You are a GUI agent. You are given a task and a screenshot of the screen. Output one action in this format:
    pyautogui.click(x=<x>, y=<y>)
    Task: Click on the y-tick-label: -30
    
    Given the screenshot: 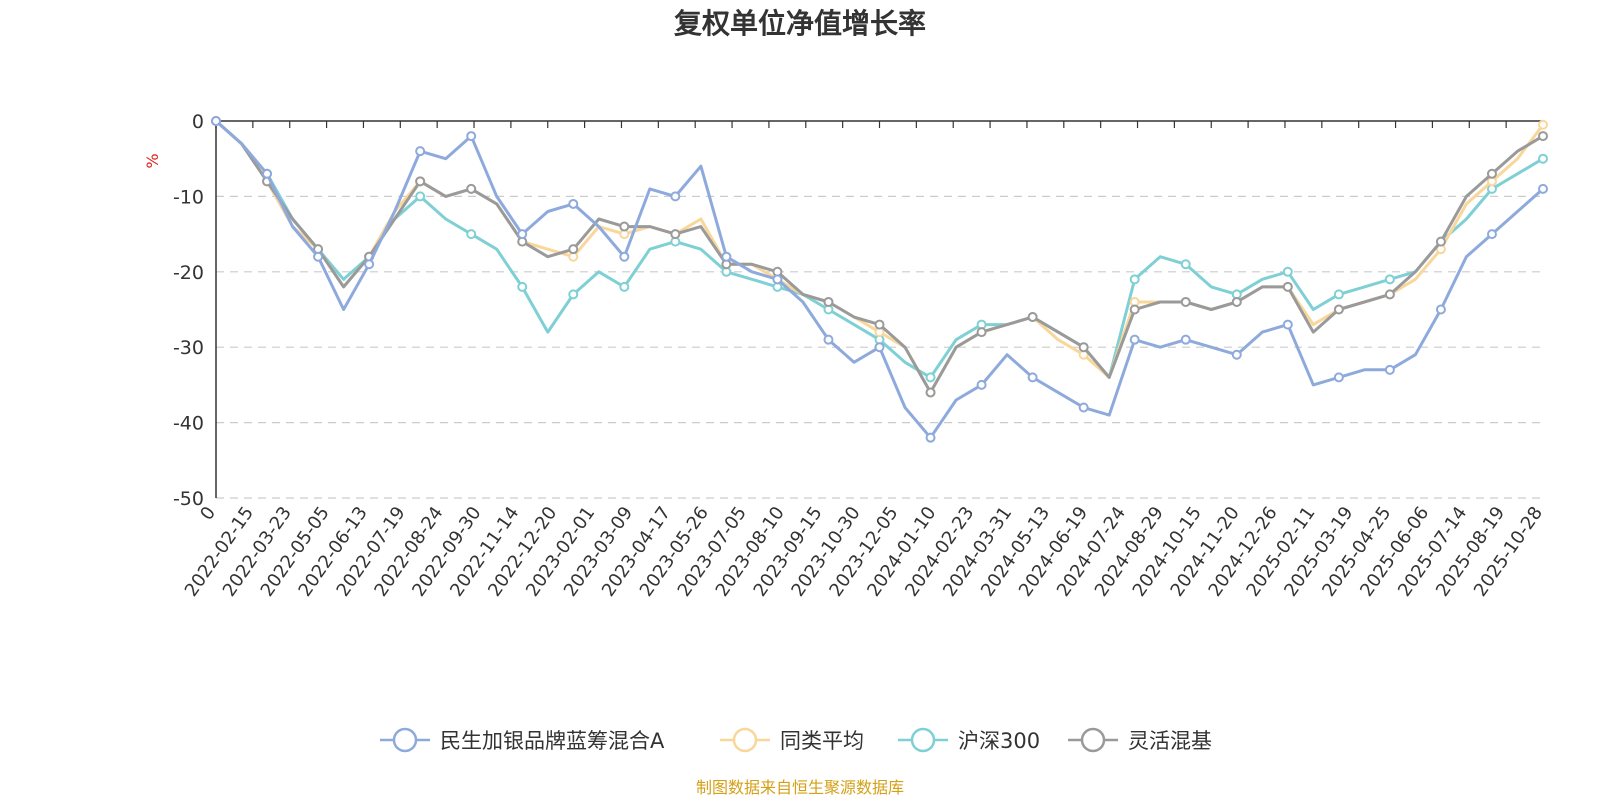 What is the action you would take?
    pyautogui.click(x=188, y=348)
    